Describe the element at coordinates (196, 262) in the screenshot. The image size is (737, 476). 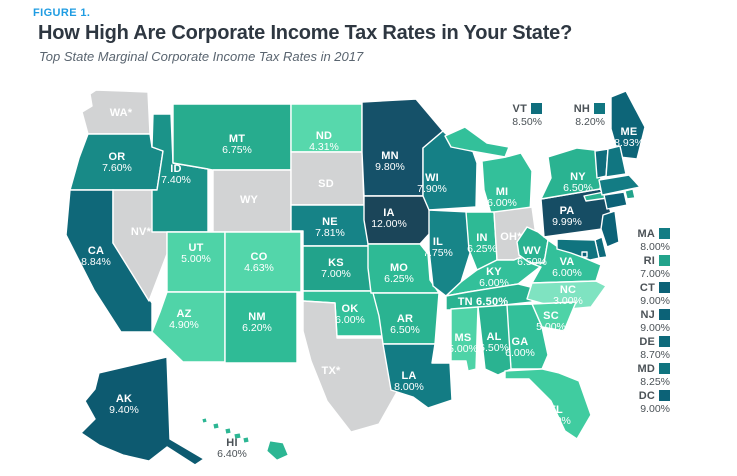
I see `state-ut-shape` at that location.